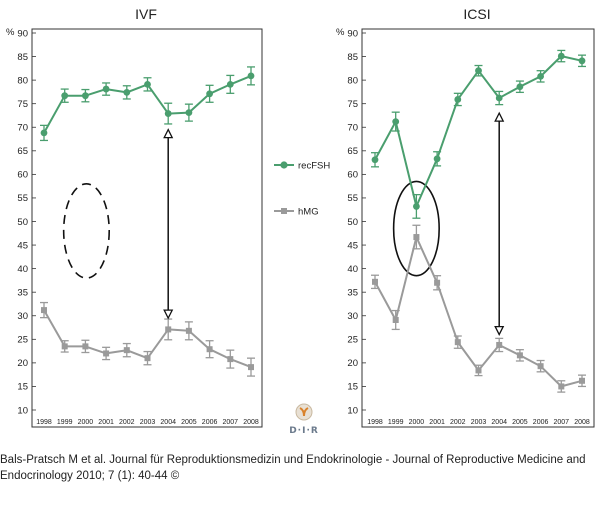  I want to click on icsi-highlight-ellipse, so click(416, 228).